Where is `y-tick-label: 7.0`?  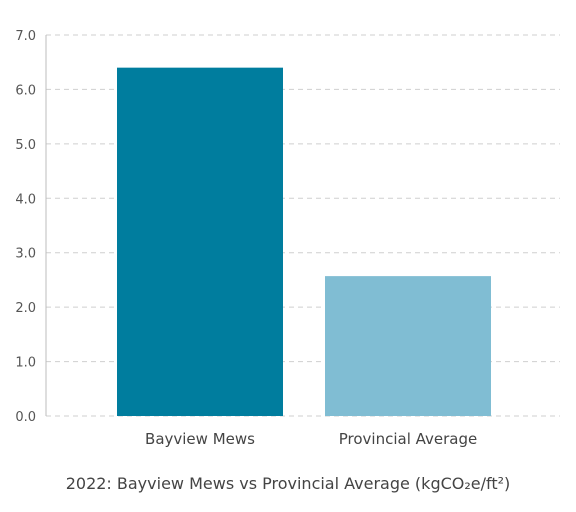 y-tick-label: 7.0 is located at coordinates (25, 36).